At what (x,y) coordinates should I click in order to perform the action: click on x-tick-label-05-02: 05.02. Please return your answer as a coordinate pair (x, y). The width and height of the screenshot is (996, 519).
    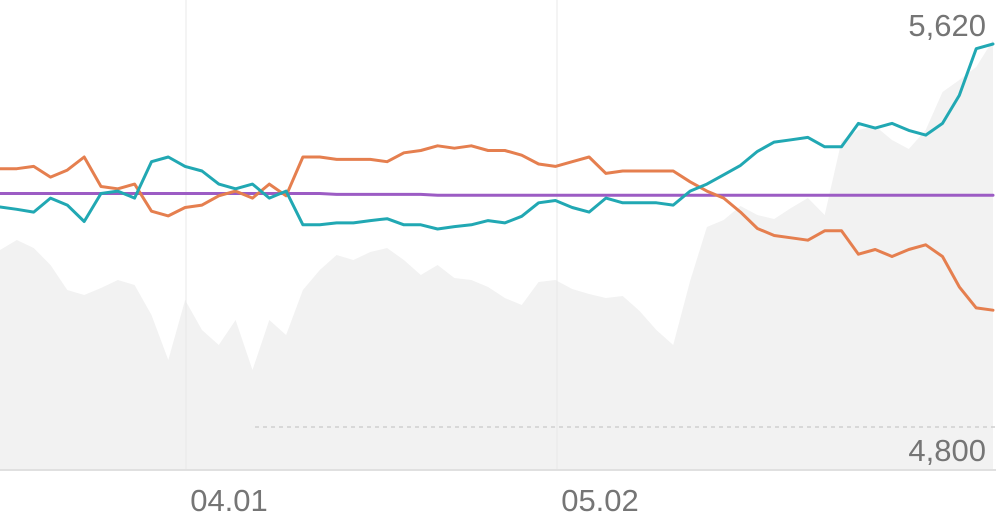
    Looking at the image, I should click on (600, 500).